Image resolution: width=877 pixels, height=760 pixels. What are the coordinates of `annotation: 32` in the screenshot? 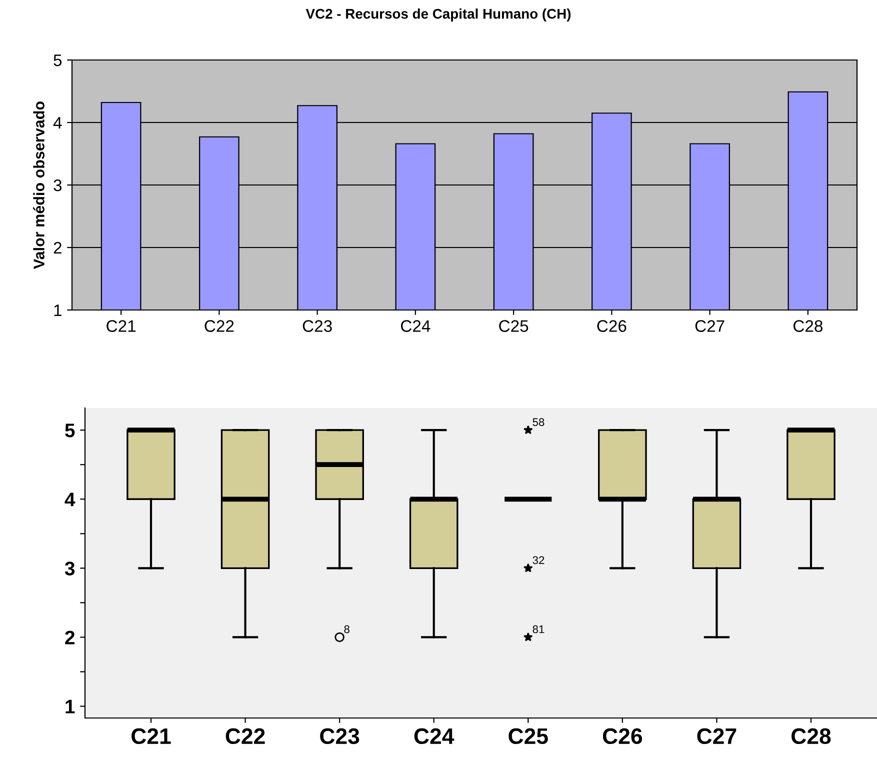 It's located at (538, 560).